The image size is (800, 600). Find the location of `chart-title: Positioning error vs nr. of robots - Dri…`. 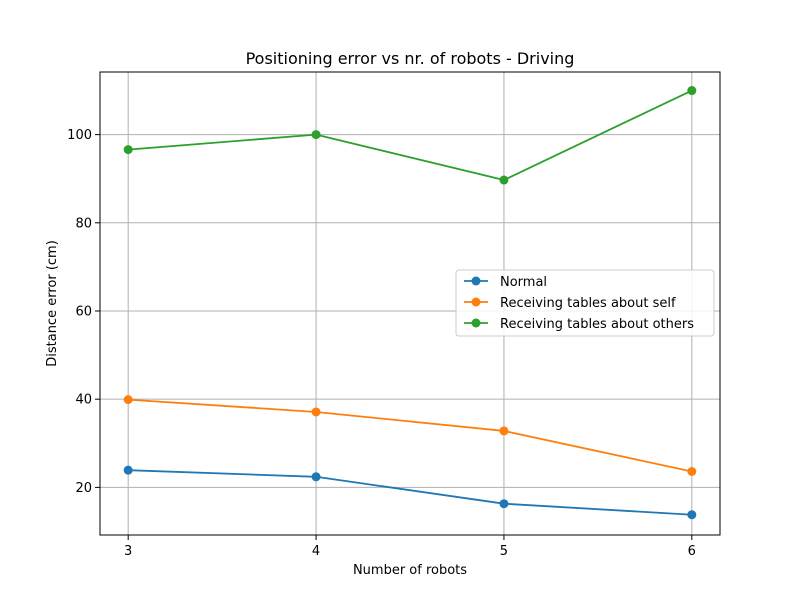

chart-title: Positioning error vs nr. of robots - Dri… is located at coordinates (410, 58).